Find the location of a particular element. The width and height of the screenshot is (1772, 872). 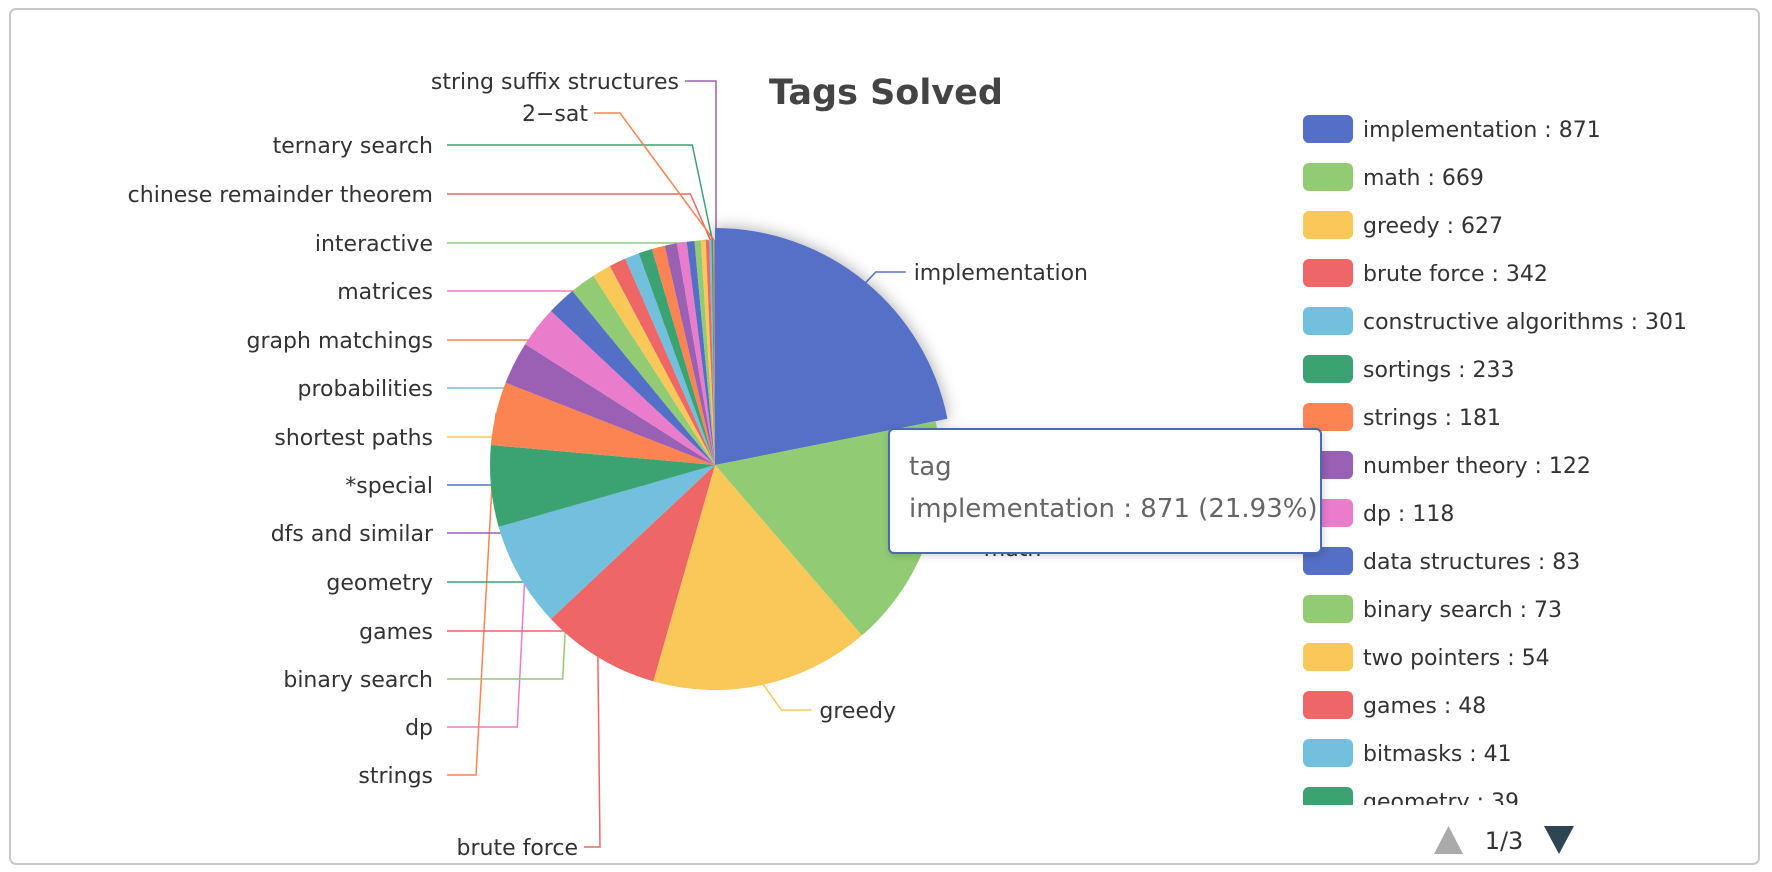

slice-label-games: games is located at coordinates (396, 632).